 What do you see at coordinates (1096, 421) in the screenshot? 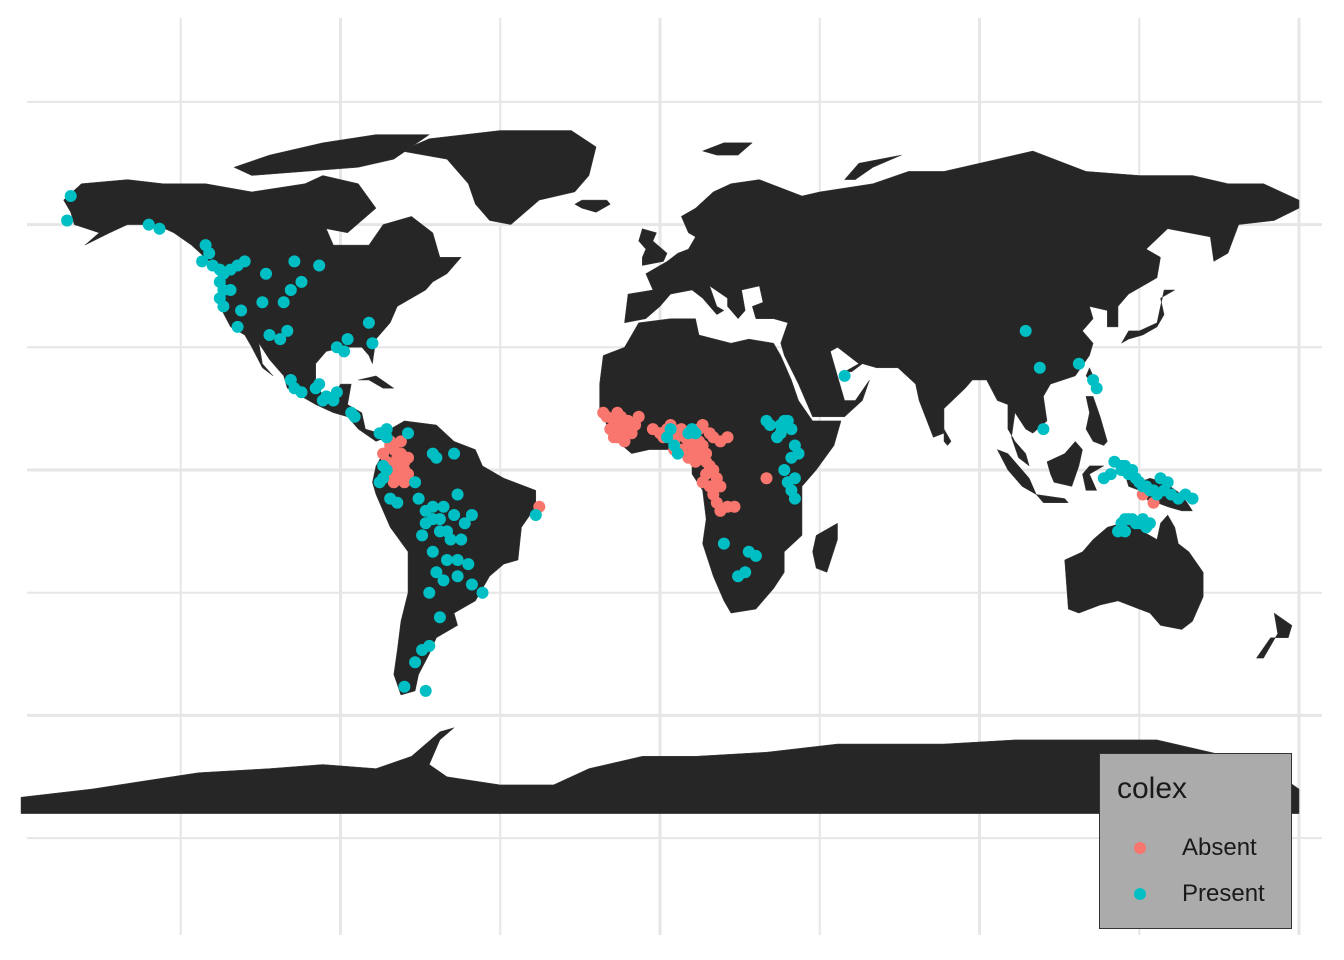
I see `land-philippines` at bounding box center [1096, 421].